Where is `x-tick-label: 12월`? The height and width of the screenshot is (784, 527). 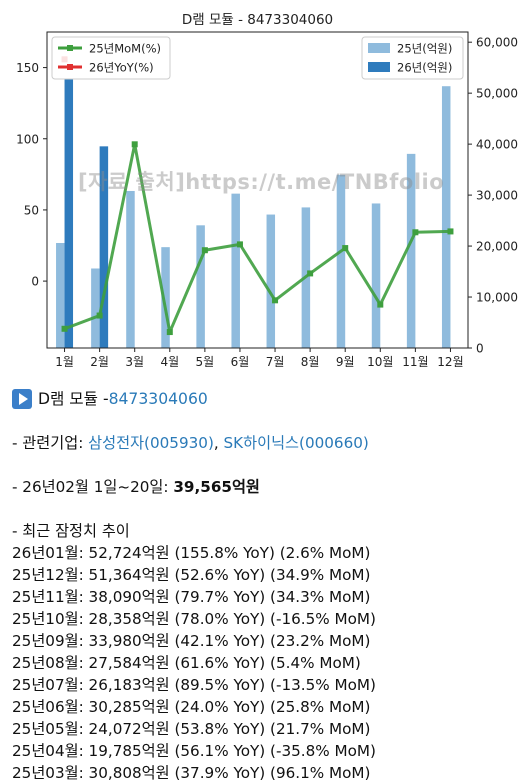 x-tick-label: 12월 is located at coordinates (450, 362).